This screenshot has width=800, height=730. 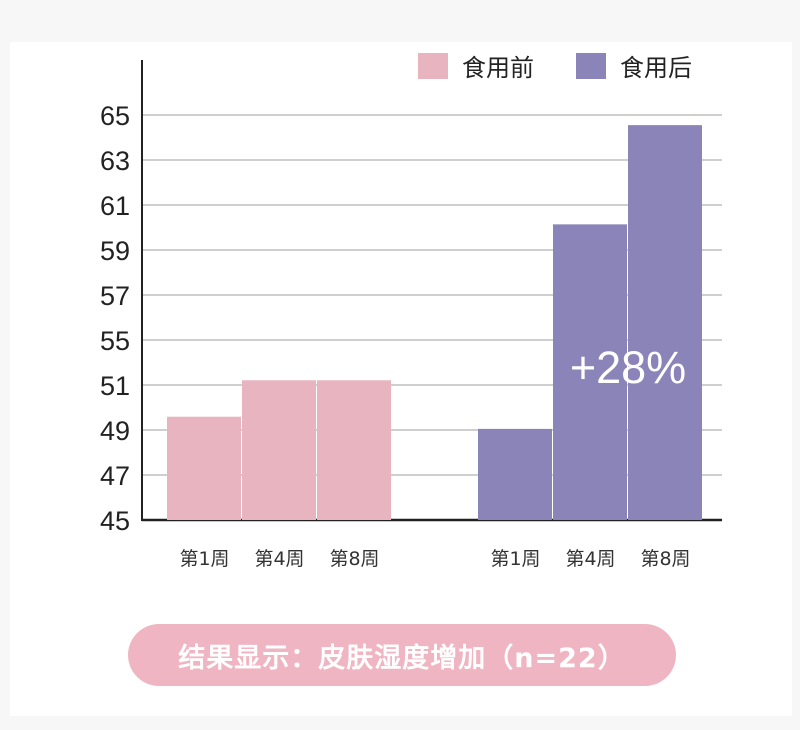 I want to click on increase-annotation: +28%, so click(x=628, y=367).